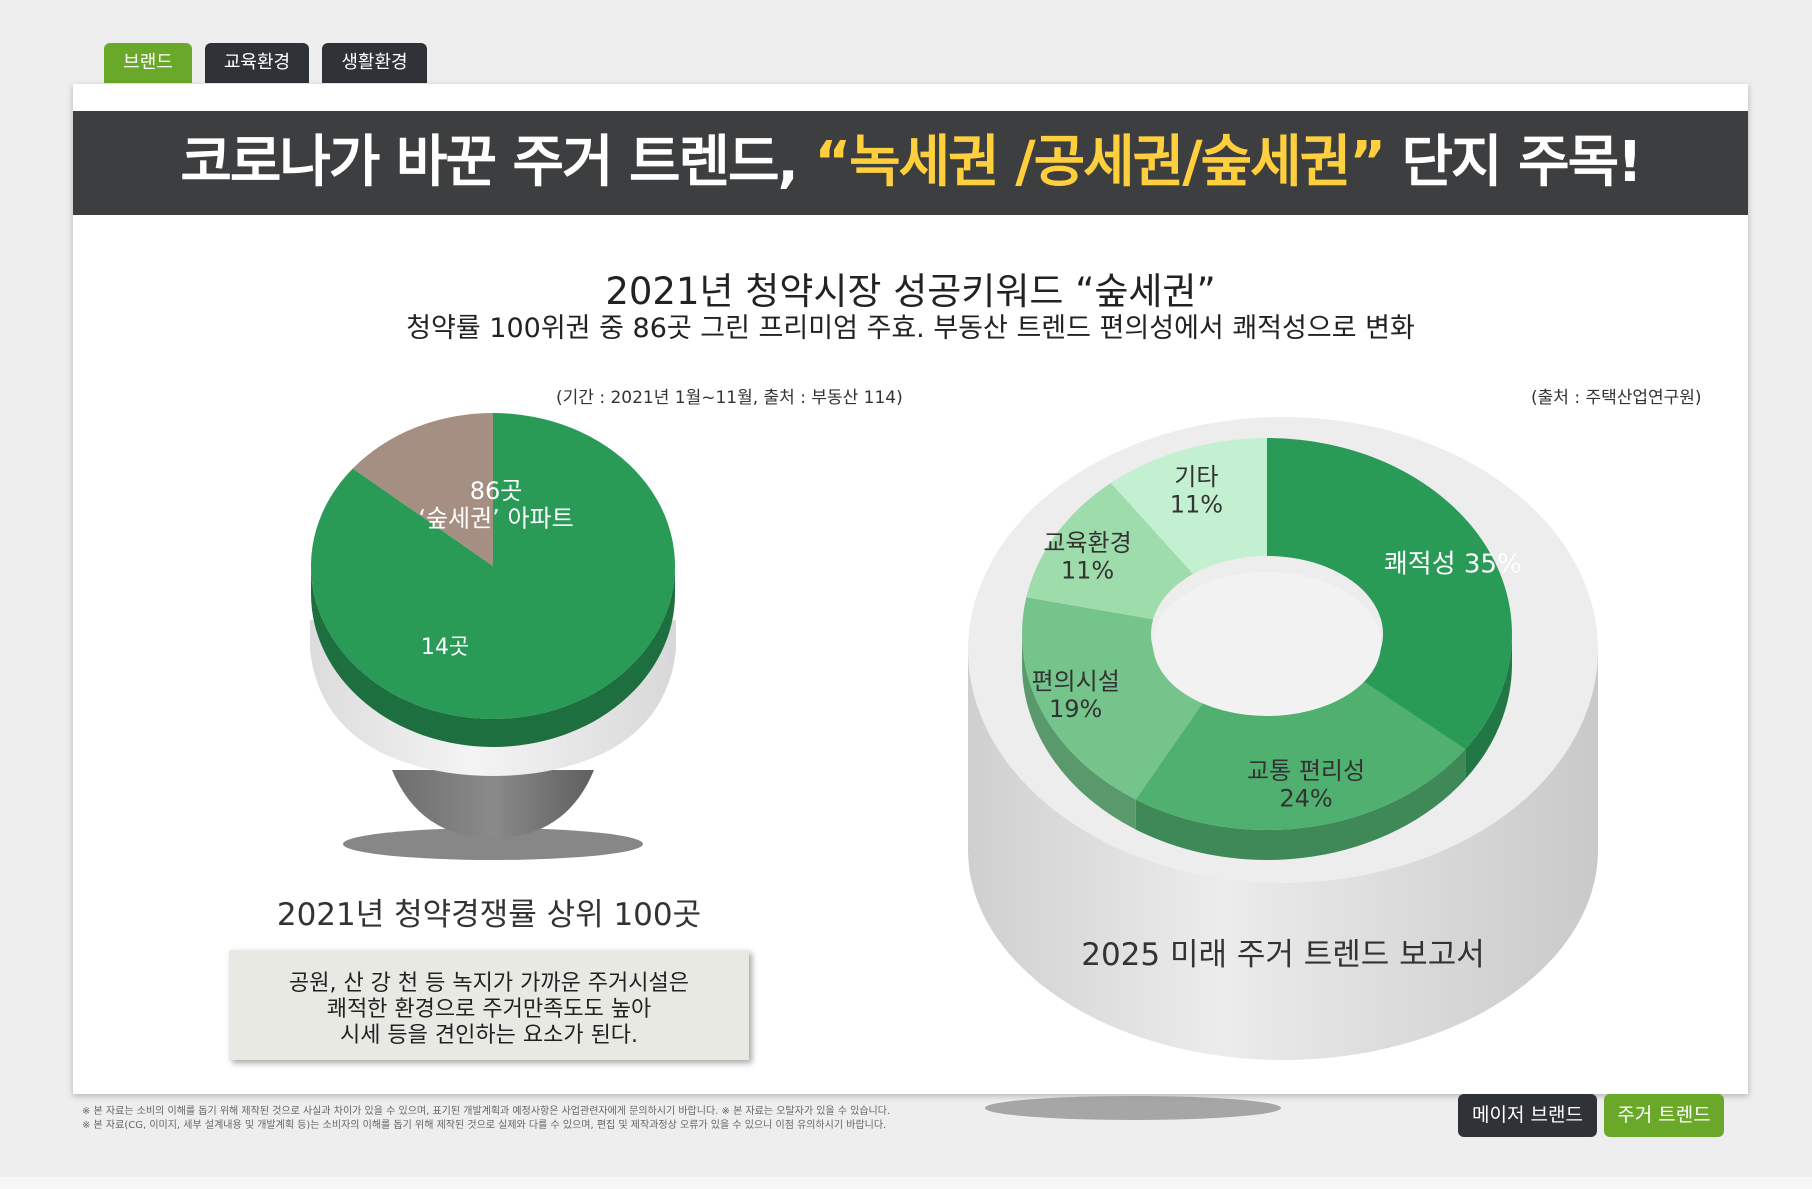 Image resolution: width=1812 pixels, height=1189 pixels. I want to click on right-donut-label: 교육환경 11%, so click(1087, 557).